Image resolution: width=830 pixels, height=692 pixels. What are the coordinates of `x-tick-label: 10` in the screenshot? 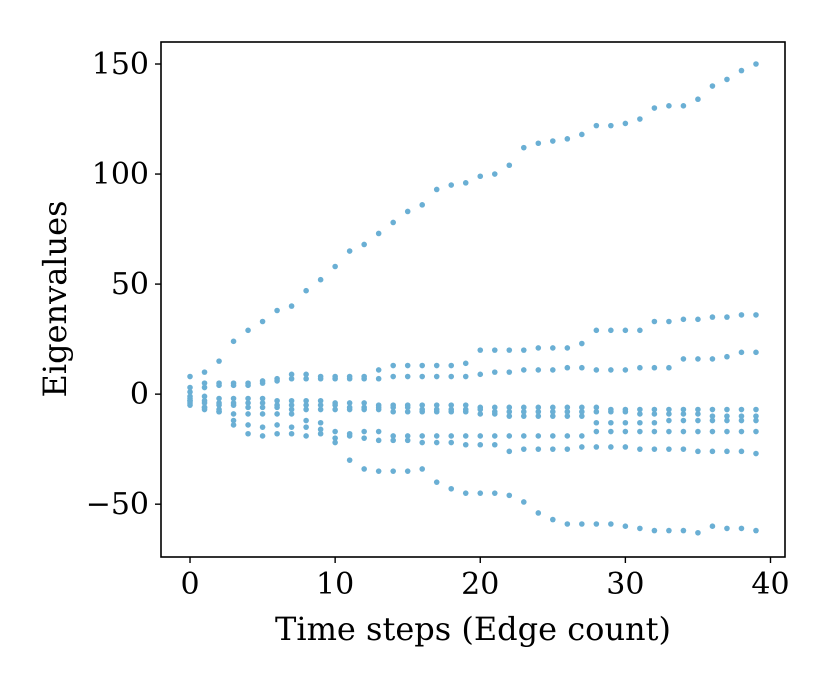 It's located at (335, 584).